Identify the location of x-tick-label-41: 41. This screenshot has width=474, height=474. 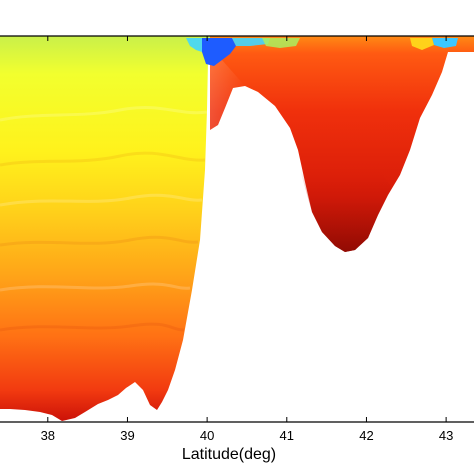
(287, 435).